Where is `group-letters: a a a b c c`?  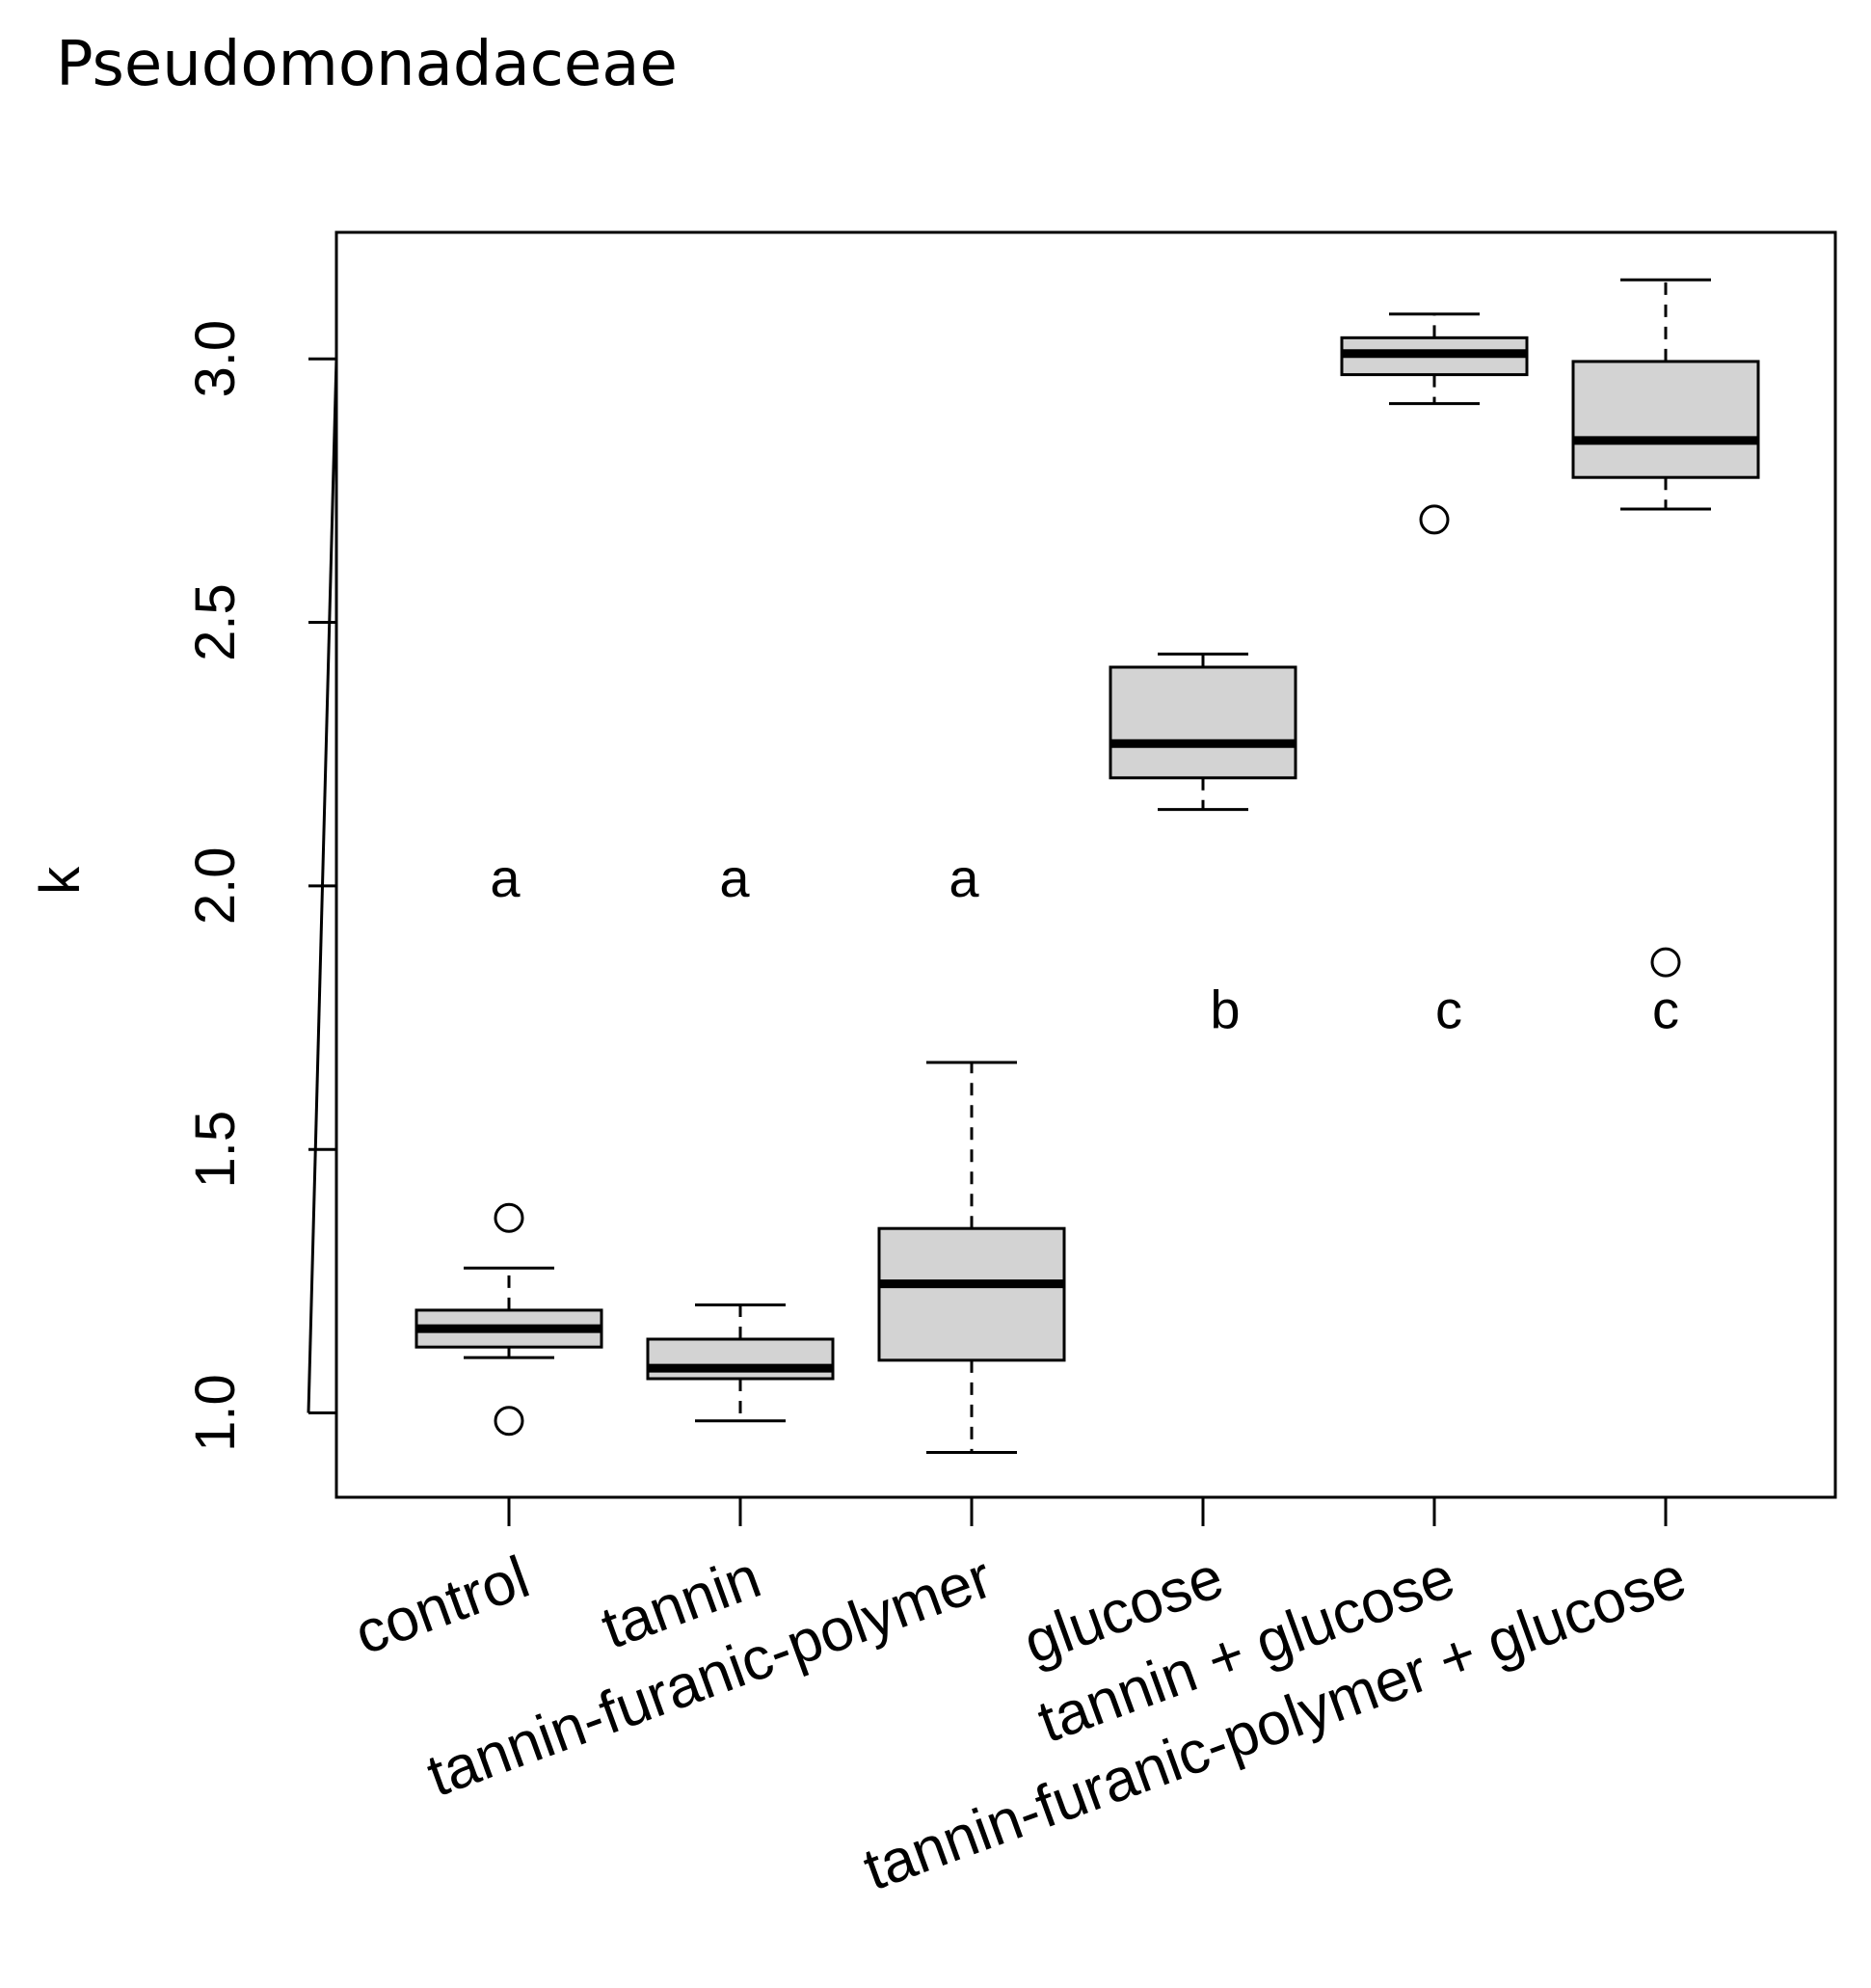 group-letters: a a a b c c is located at coordinates (1084, 943).